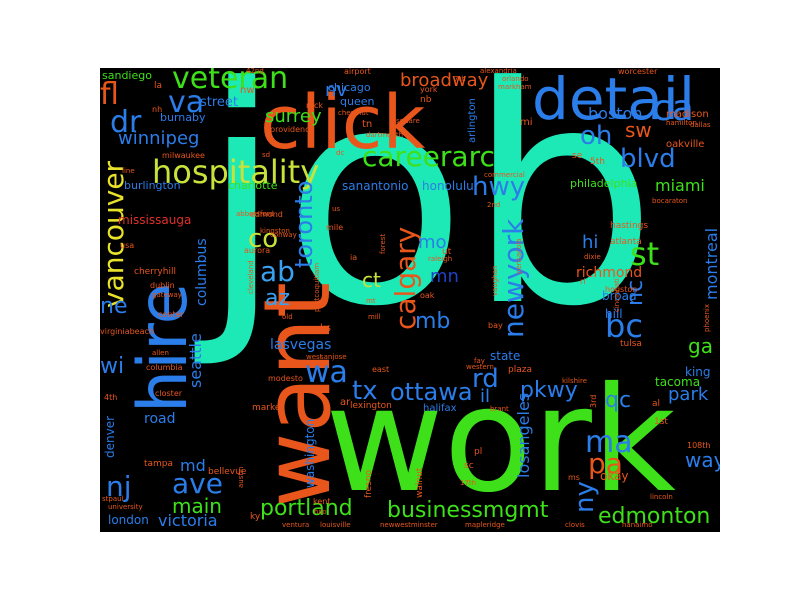 This screenshot has height=600, width=800. Describe the element at coordinates (310, 453) in the screenshot. I see `word-washington: washington` at that location.